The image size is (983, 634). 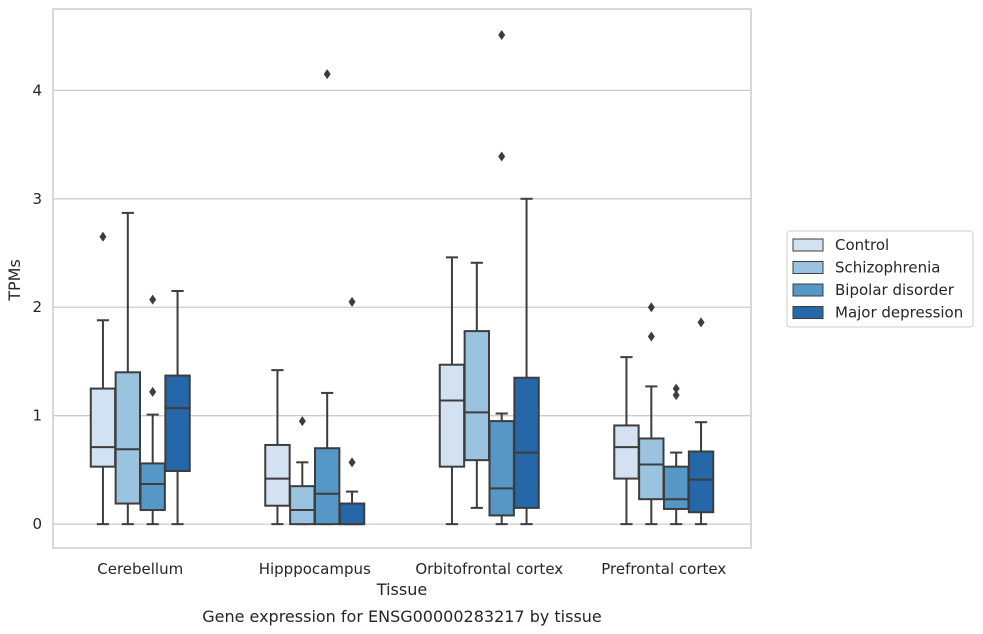 I want to click on x-tick-label: Hipppocampus, so click(x=315, y=569).